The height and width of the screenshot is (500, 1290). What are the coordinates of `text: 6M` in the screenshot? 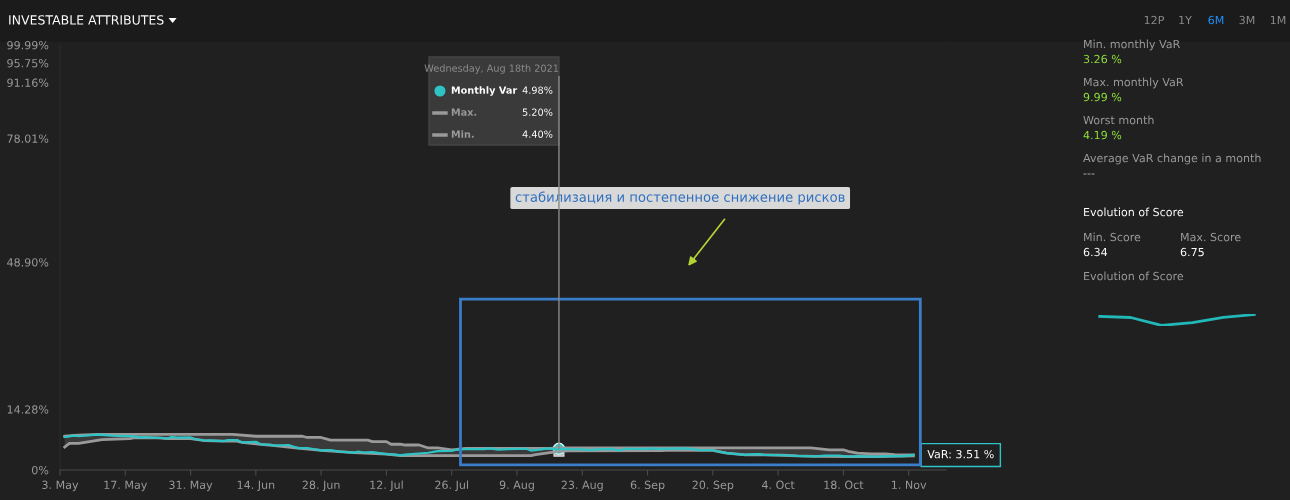 It's located at (1216, 20).